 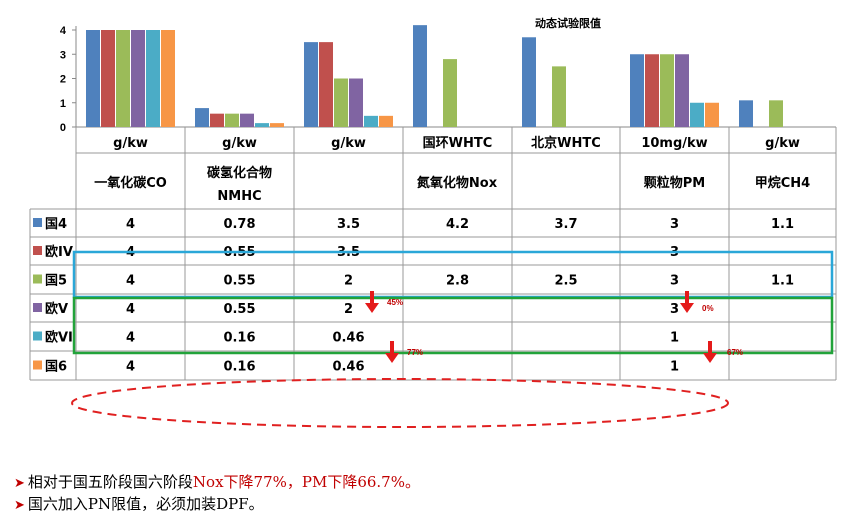 I want to click on pollutant-label: 一氧化碳CO, so click(x=130, y=183).